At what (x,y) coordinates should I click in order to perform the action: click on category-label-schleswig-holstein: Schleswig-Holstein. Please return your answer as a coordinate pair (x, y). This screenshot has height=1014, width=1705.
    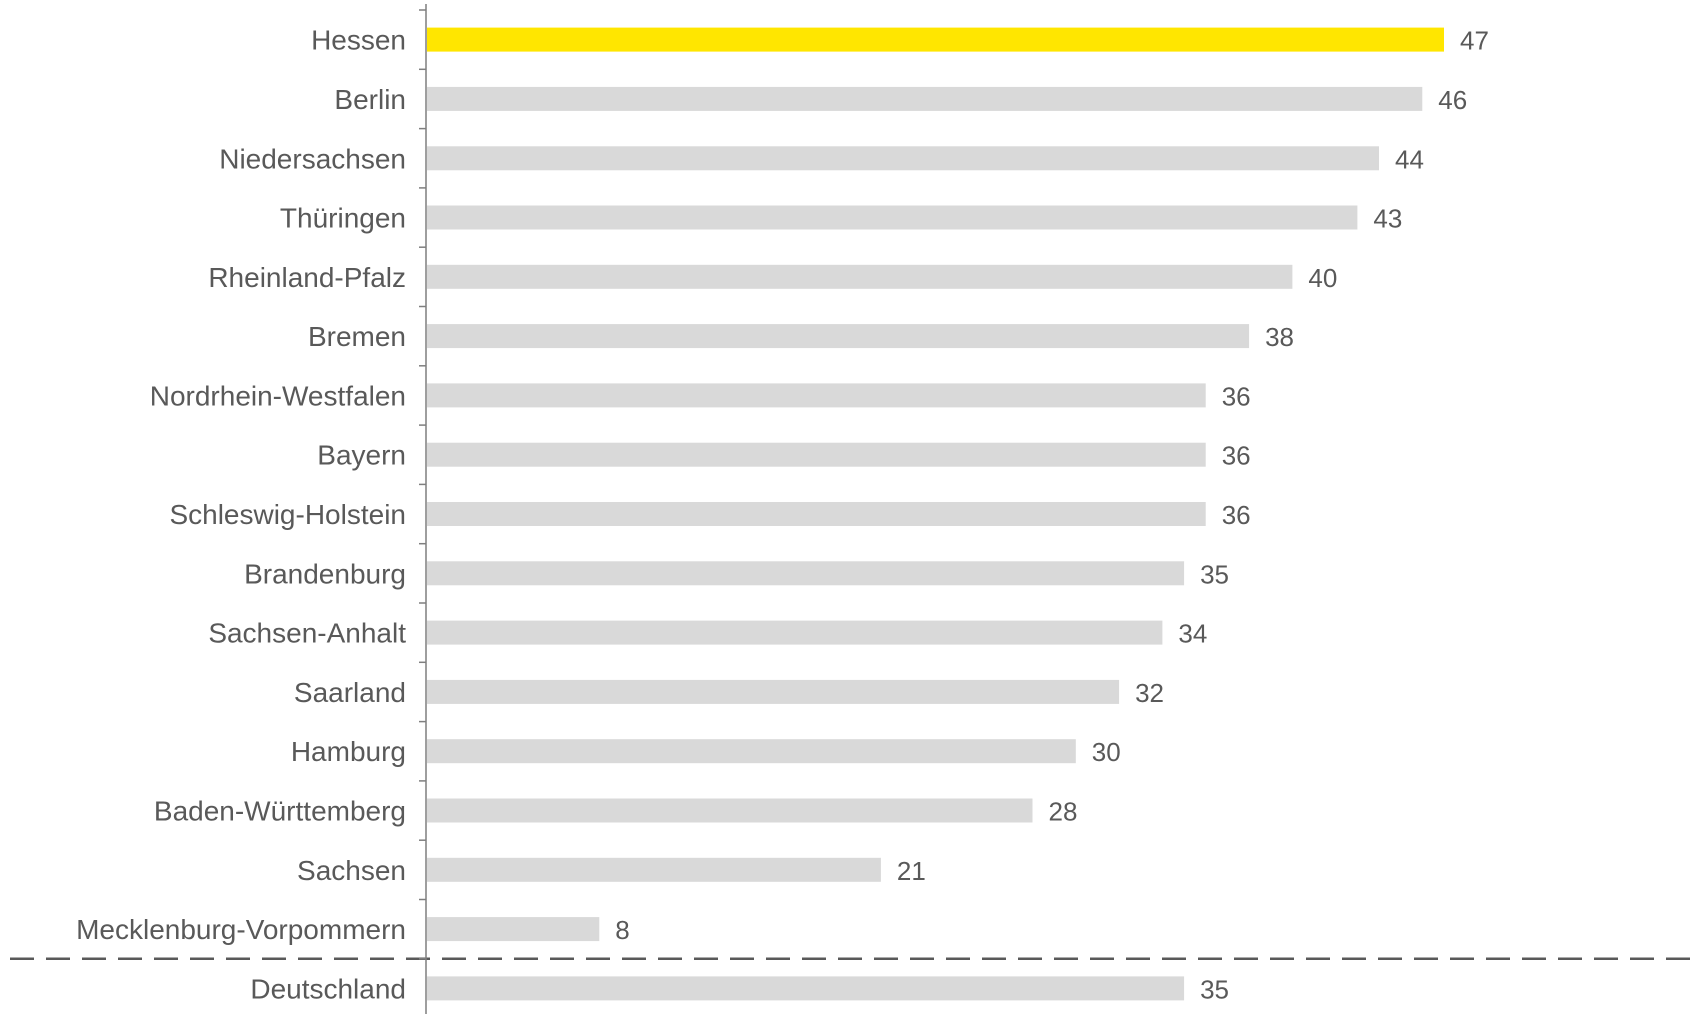
    Looking at the image, I should click on (287, 514).